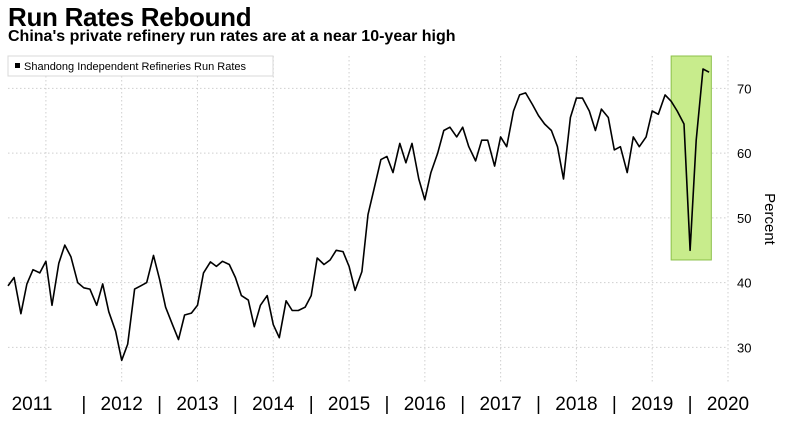 Image resolution: width=790 pixels, height=424 pixels. What do you see at coordinates (17, 65) in the screenshot?
I see `legend-swatch` at bounding box center [17, 65].